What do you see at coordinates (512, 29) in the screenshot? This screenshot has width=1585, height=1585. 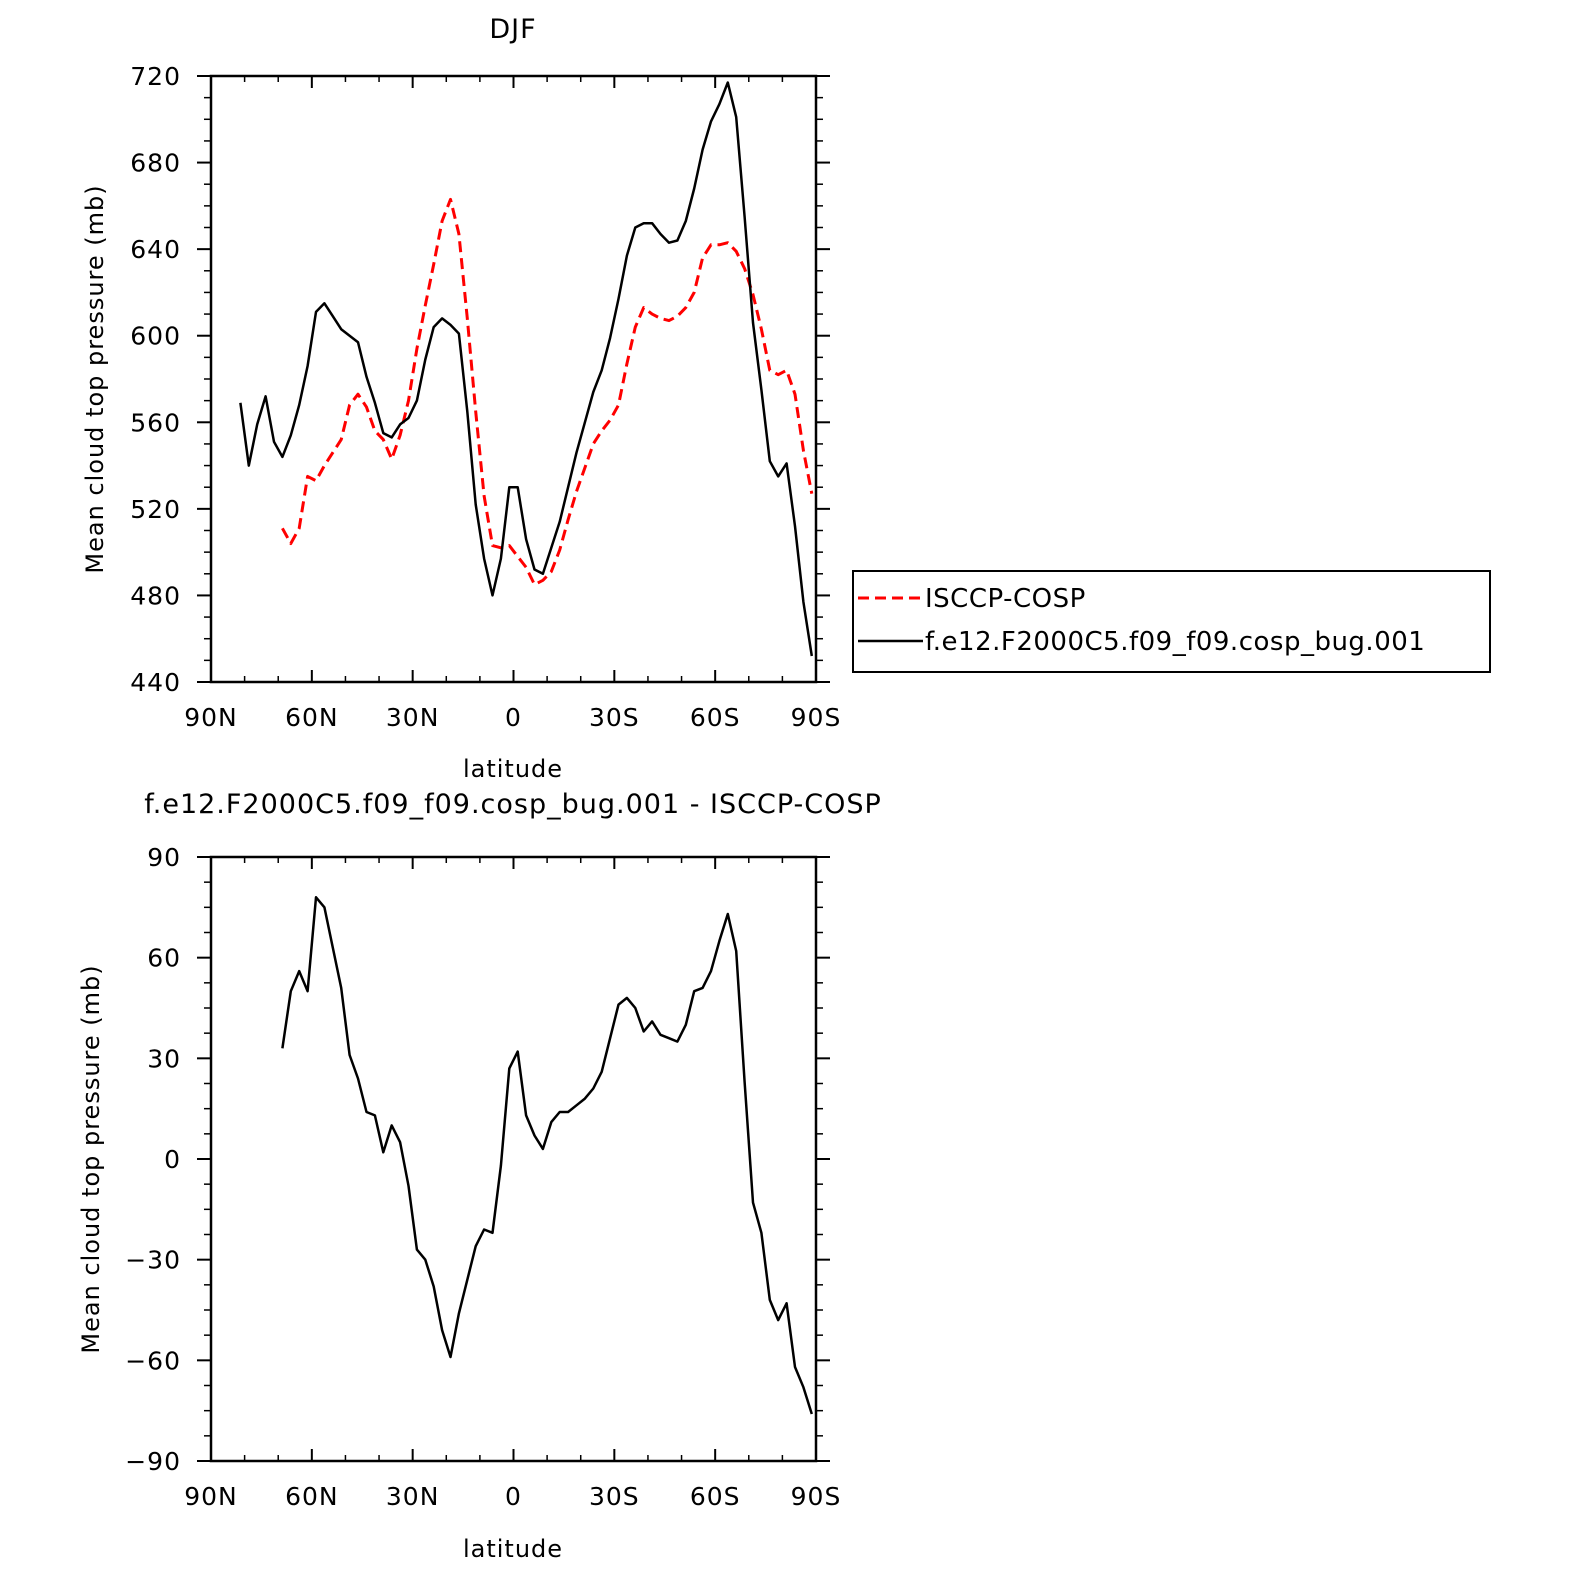 I see `chart-title-top: DJF` at bounding box center [512, 29].